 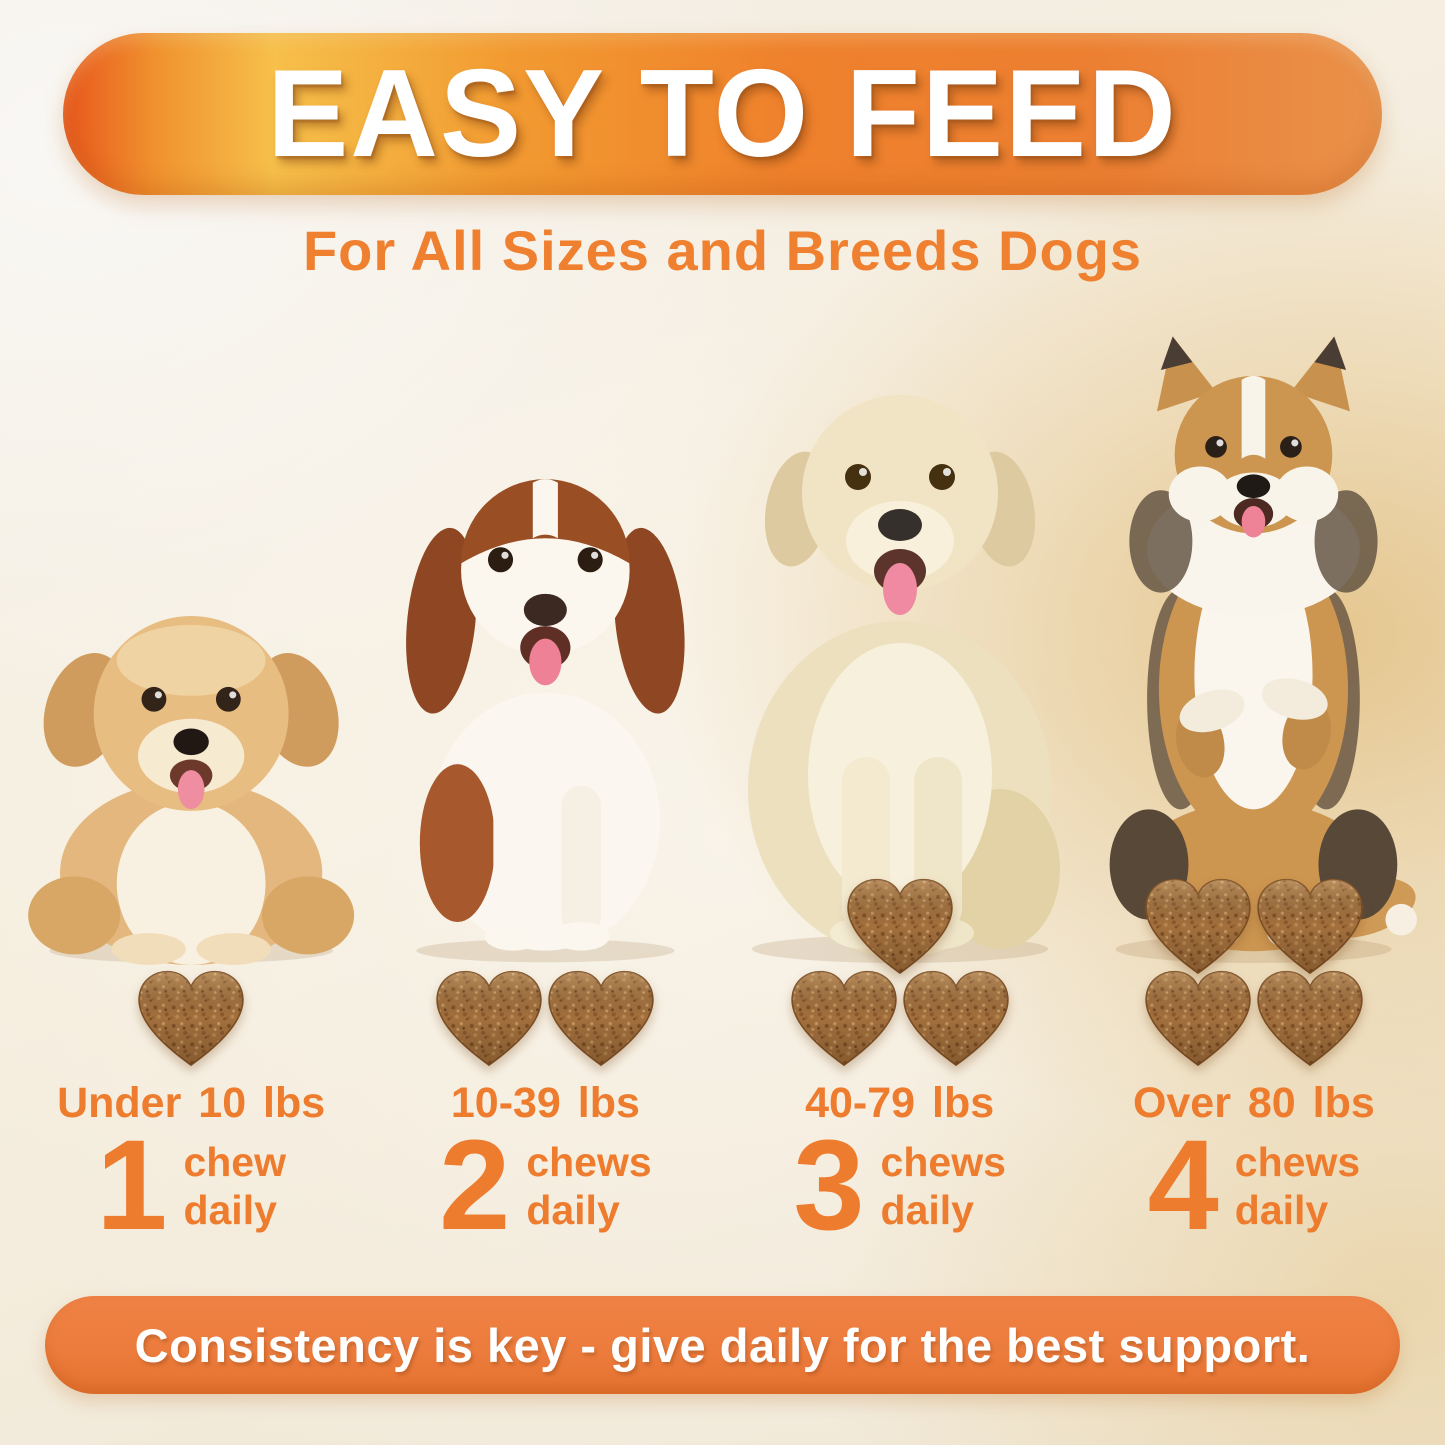 I want to click on dose-info: 2 chews daily, so click(x=545, y=1185).